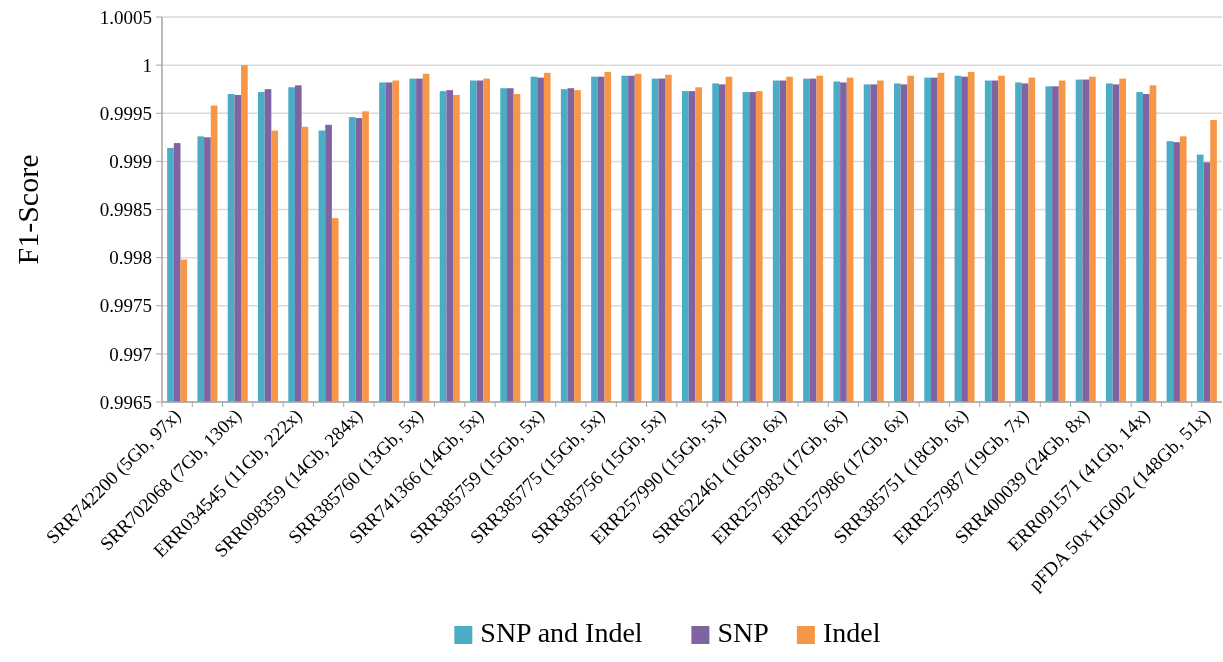 This screenshot has height=662, width=1223. What do you see at coordinates (147, 65) in the screenshot?
I see `y-tick-label: 1` at bounding box center [147, 65].